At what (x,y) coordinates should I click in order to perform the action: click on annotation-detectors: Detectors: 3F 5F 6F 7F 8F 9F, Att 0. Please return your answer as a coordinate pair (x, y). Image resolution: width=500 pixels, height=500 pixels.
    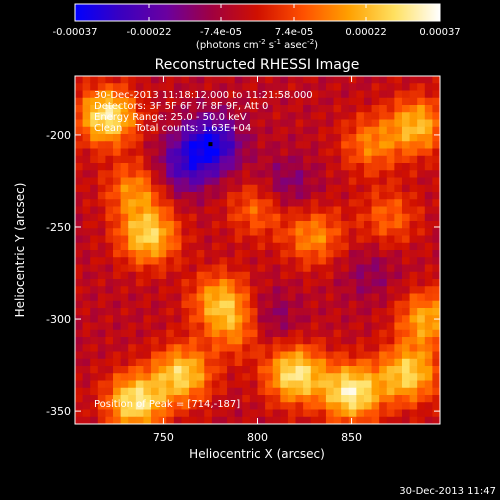
    Looking at the image, I should click on (181, 106).